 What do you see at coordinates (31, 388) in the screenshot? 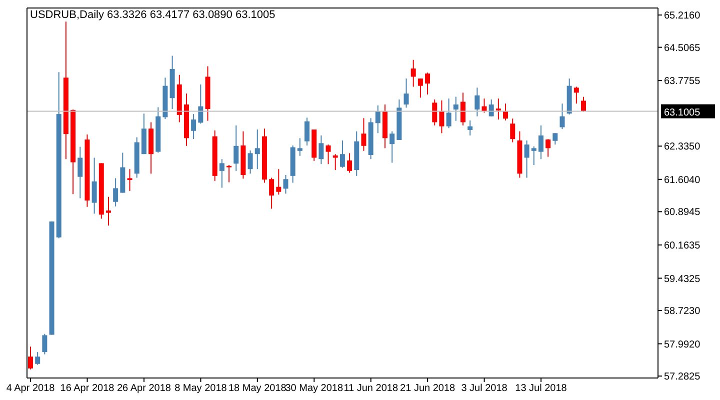
I see `x-tick-label: 4 Apr 2018` at bounding box center [31, 388].